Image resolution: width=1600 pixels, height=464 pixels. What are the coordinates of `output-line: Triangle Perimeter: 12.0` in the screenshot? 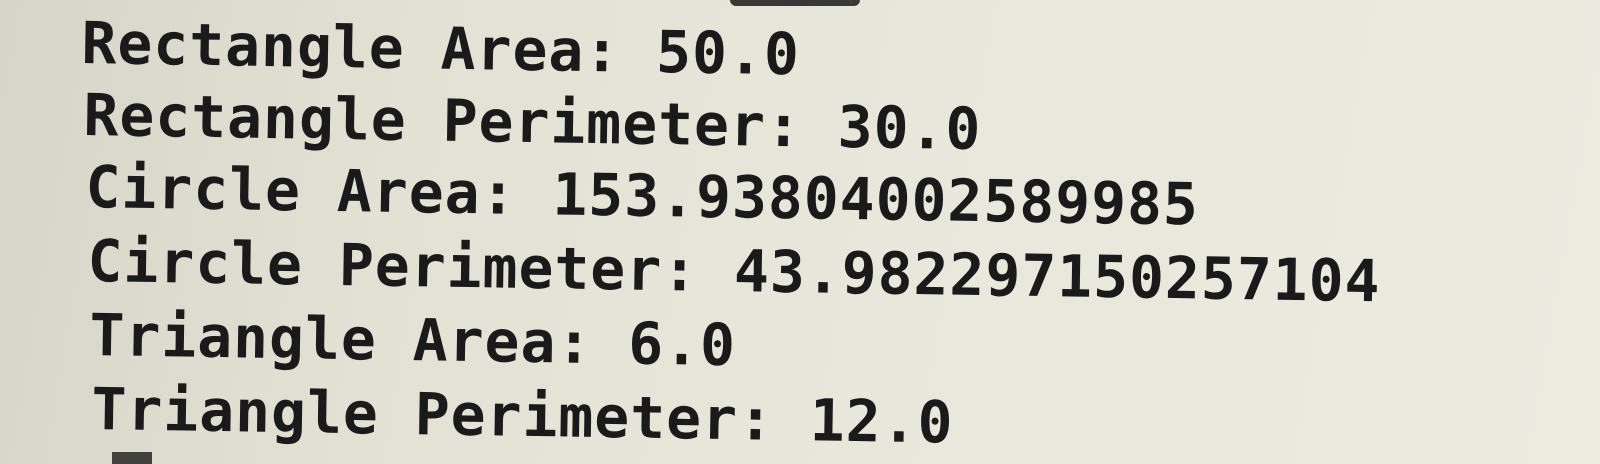 It's located at (523, 416).